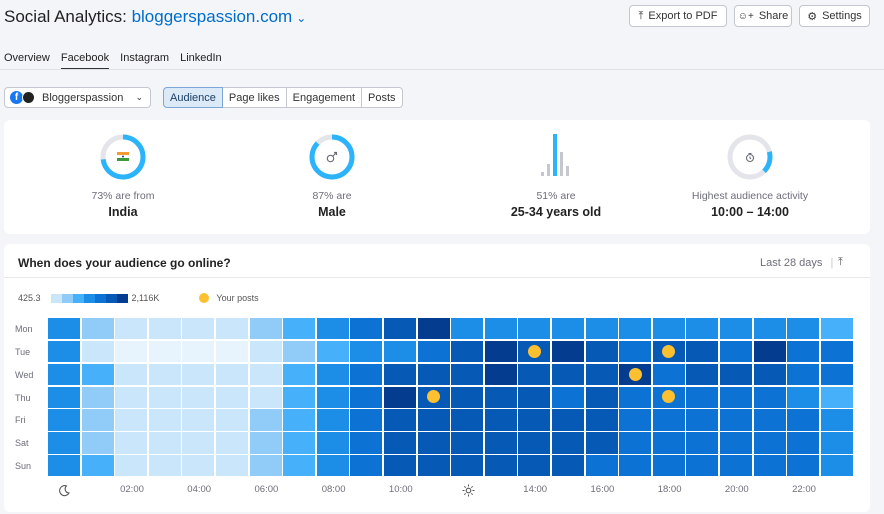 This screenshot has width=884, height=514. I want to click on segment-posts: Posts, so click(382, 97).